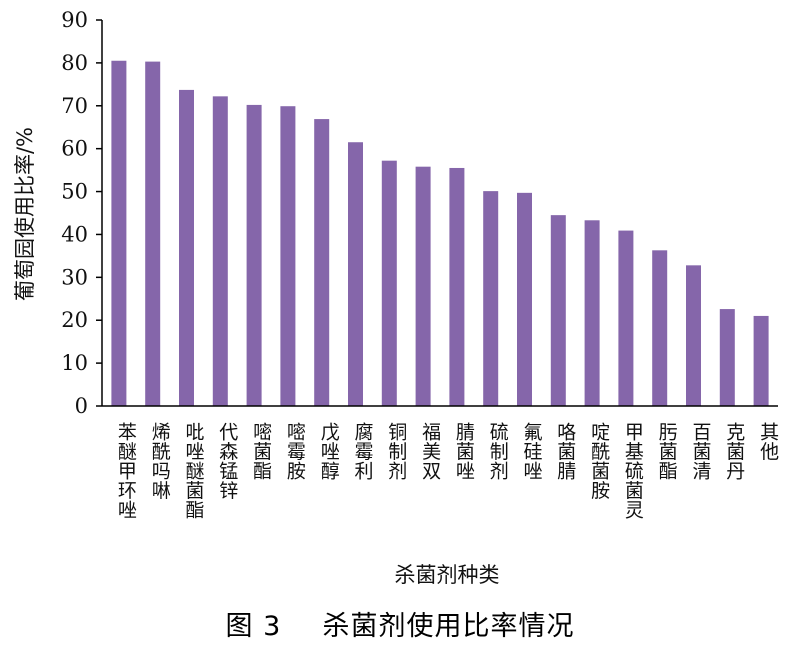 The width and height of the screenshot is (800, 659). I want to click on x-category-label: 啶酰菌胺, so click(599, 461).